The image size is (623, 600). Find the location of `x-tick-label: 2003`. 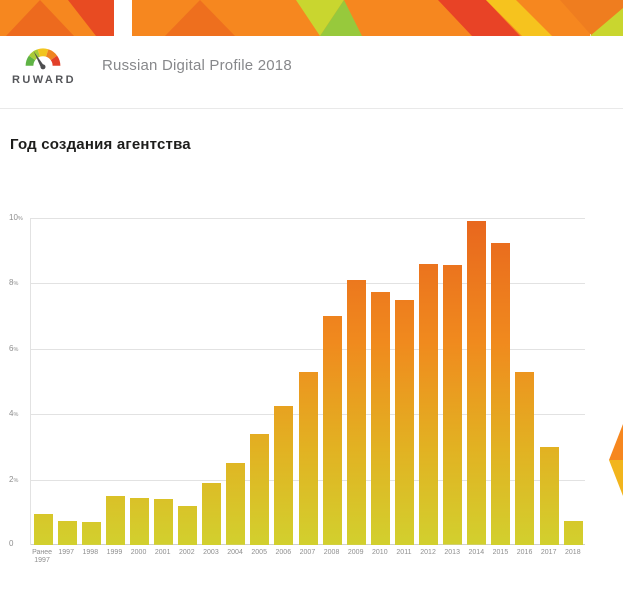

x-tick-label: 2003 is located at coordinates (211, 552).